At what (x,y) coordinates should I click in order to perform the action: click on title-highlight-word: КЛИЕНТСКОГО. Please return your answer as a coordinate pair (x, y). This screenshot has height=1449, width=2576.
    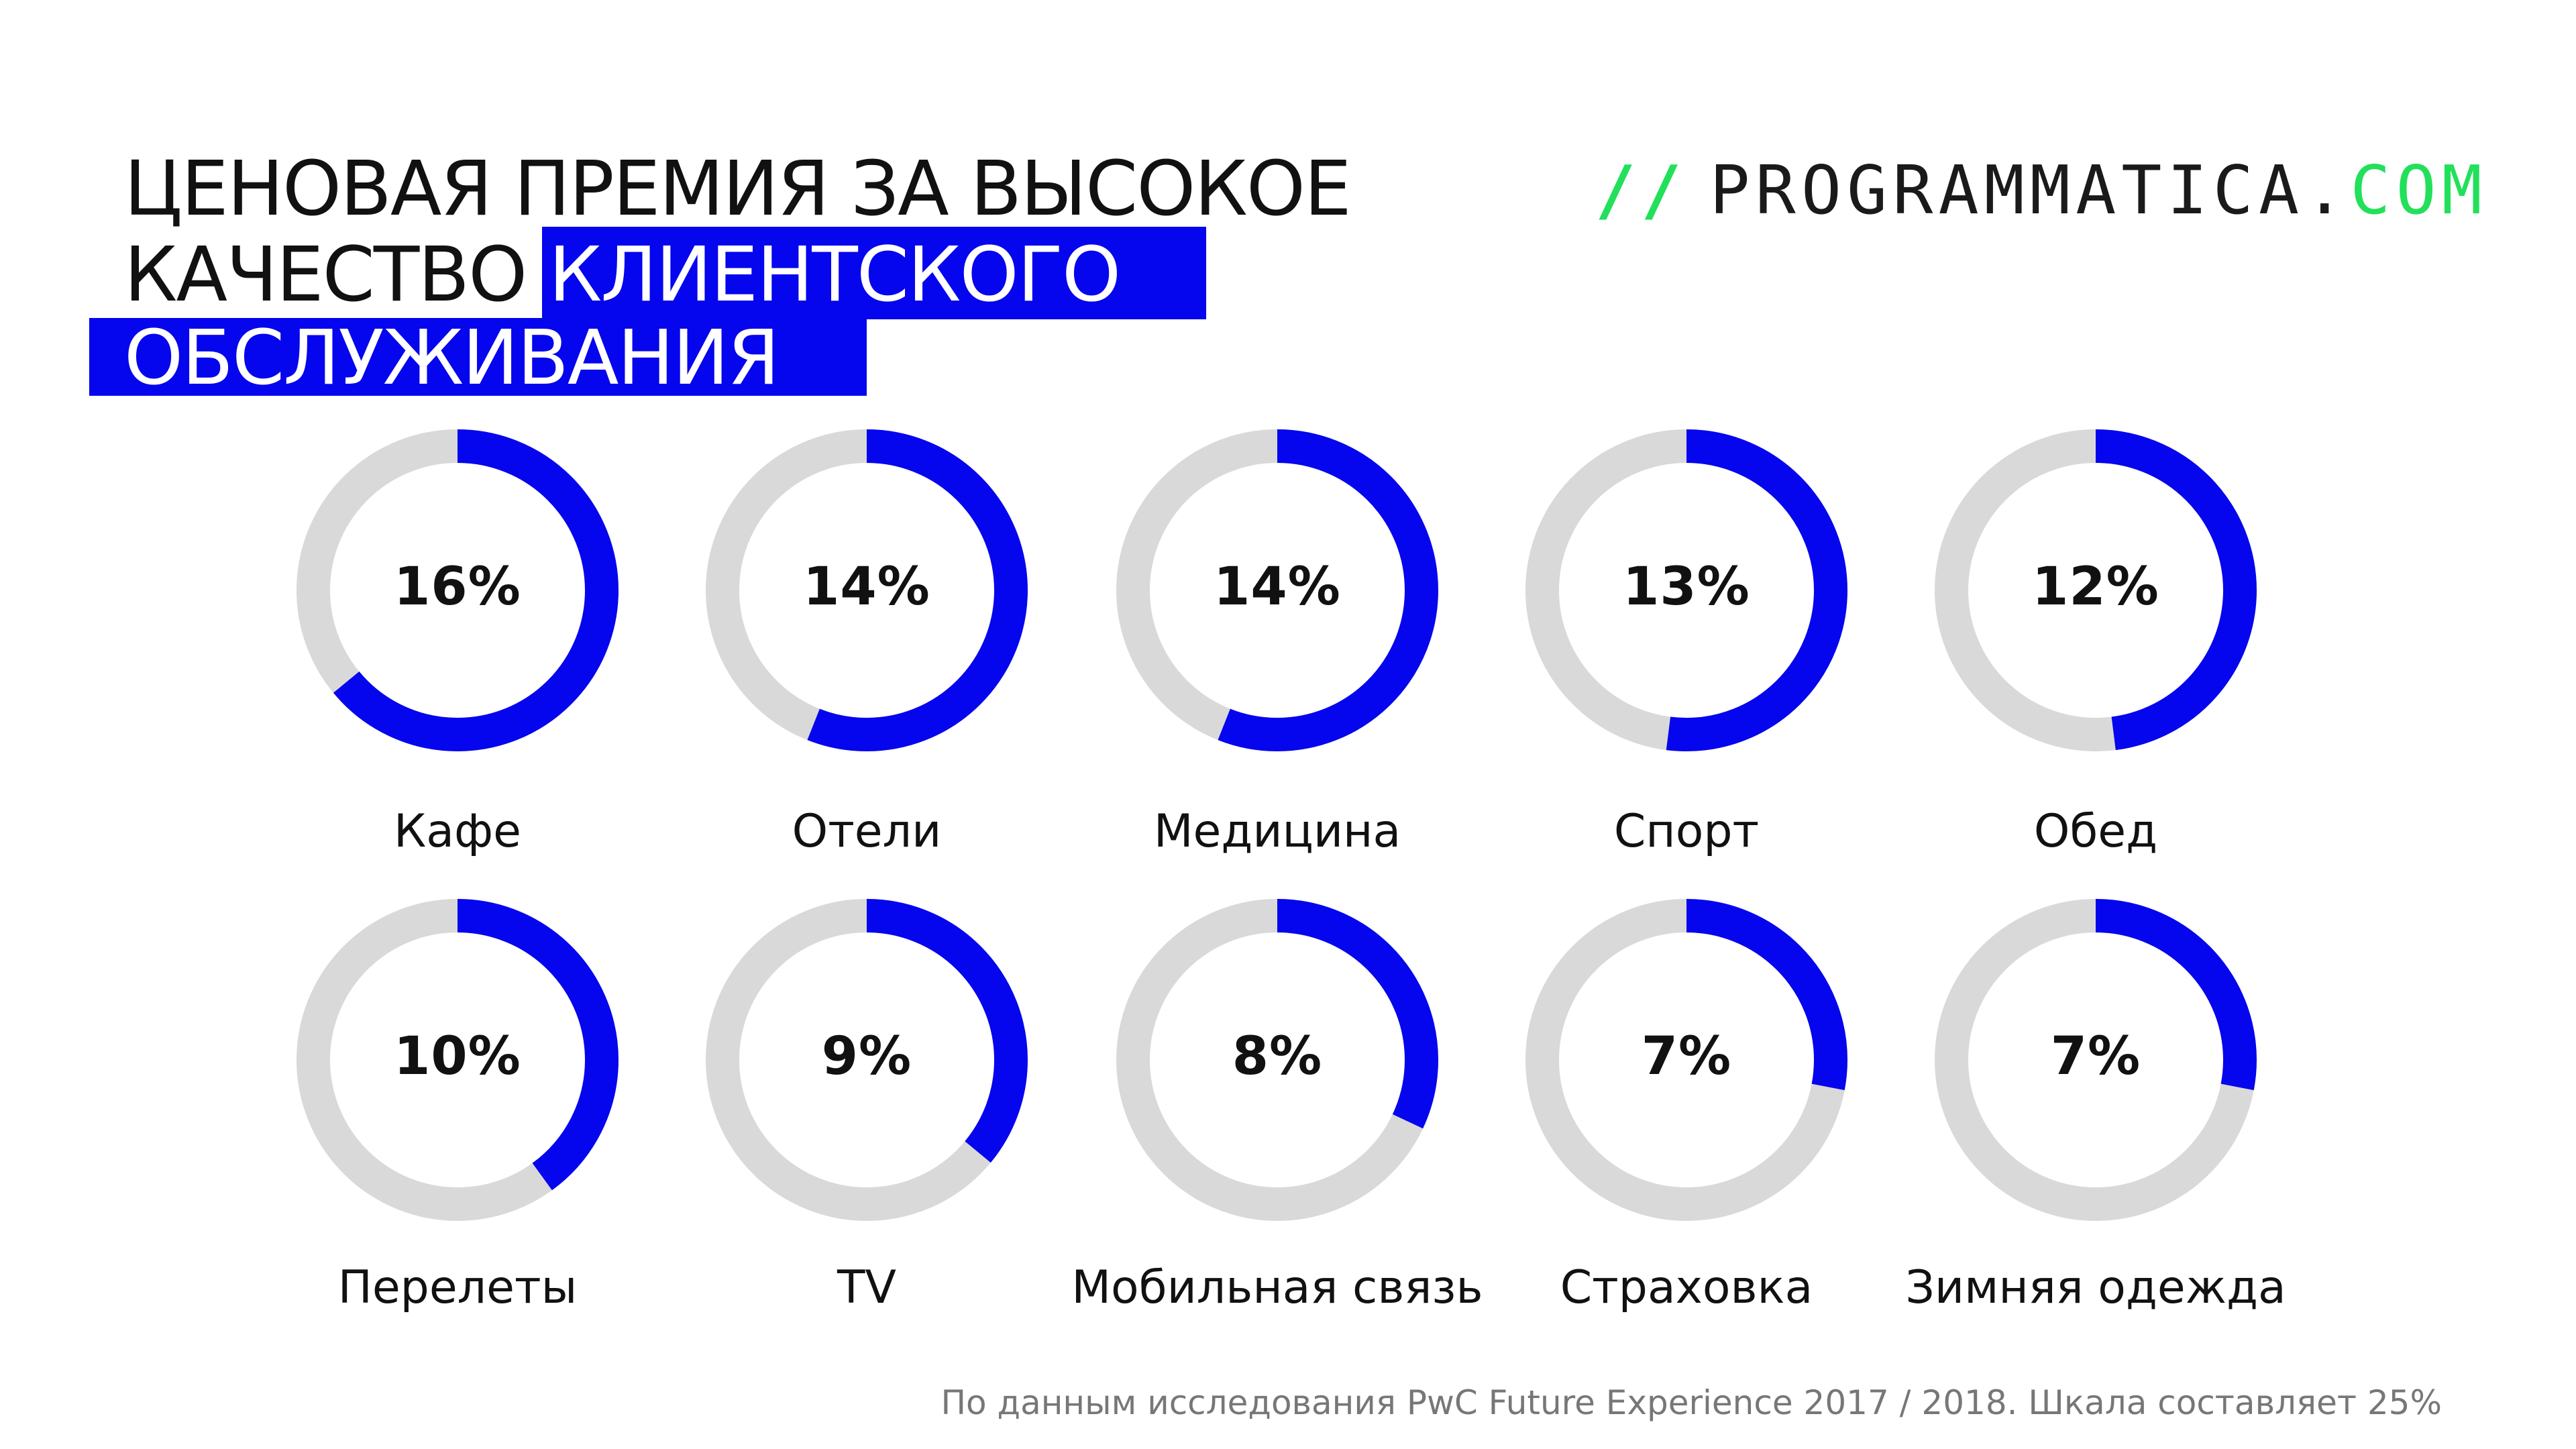
    Looking at the image, I should click on (834, 275).